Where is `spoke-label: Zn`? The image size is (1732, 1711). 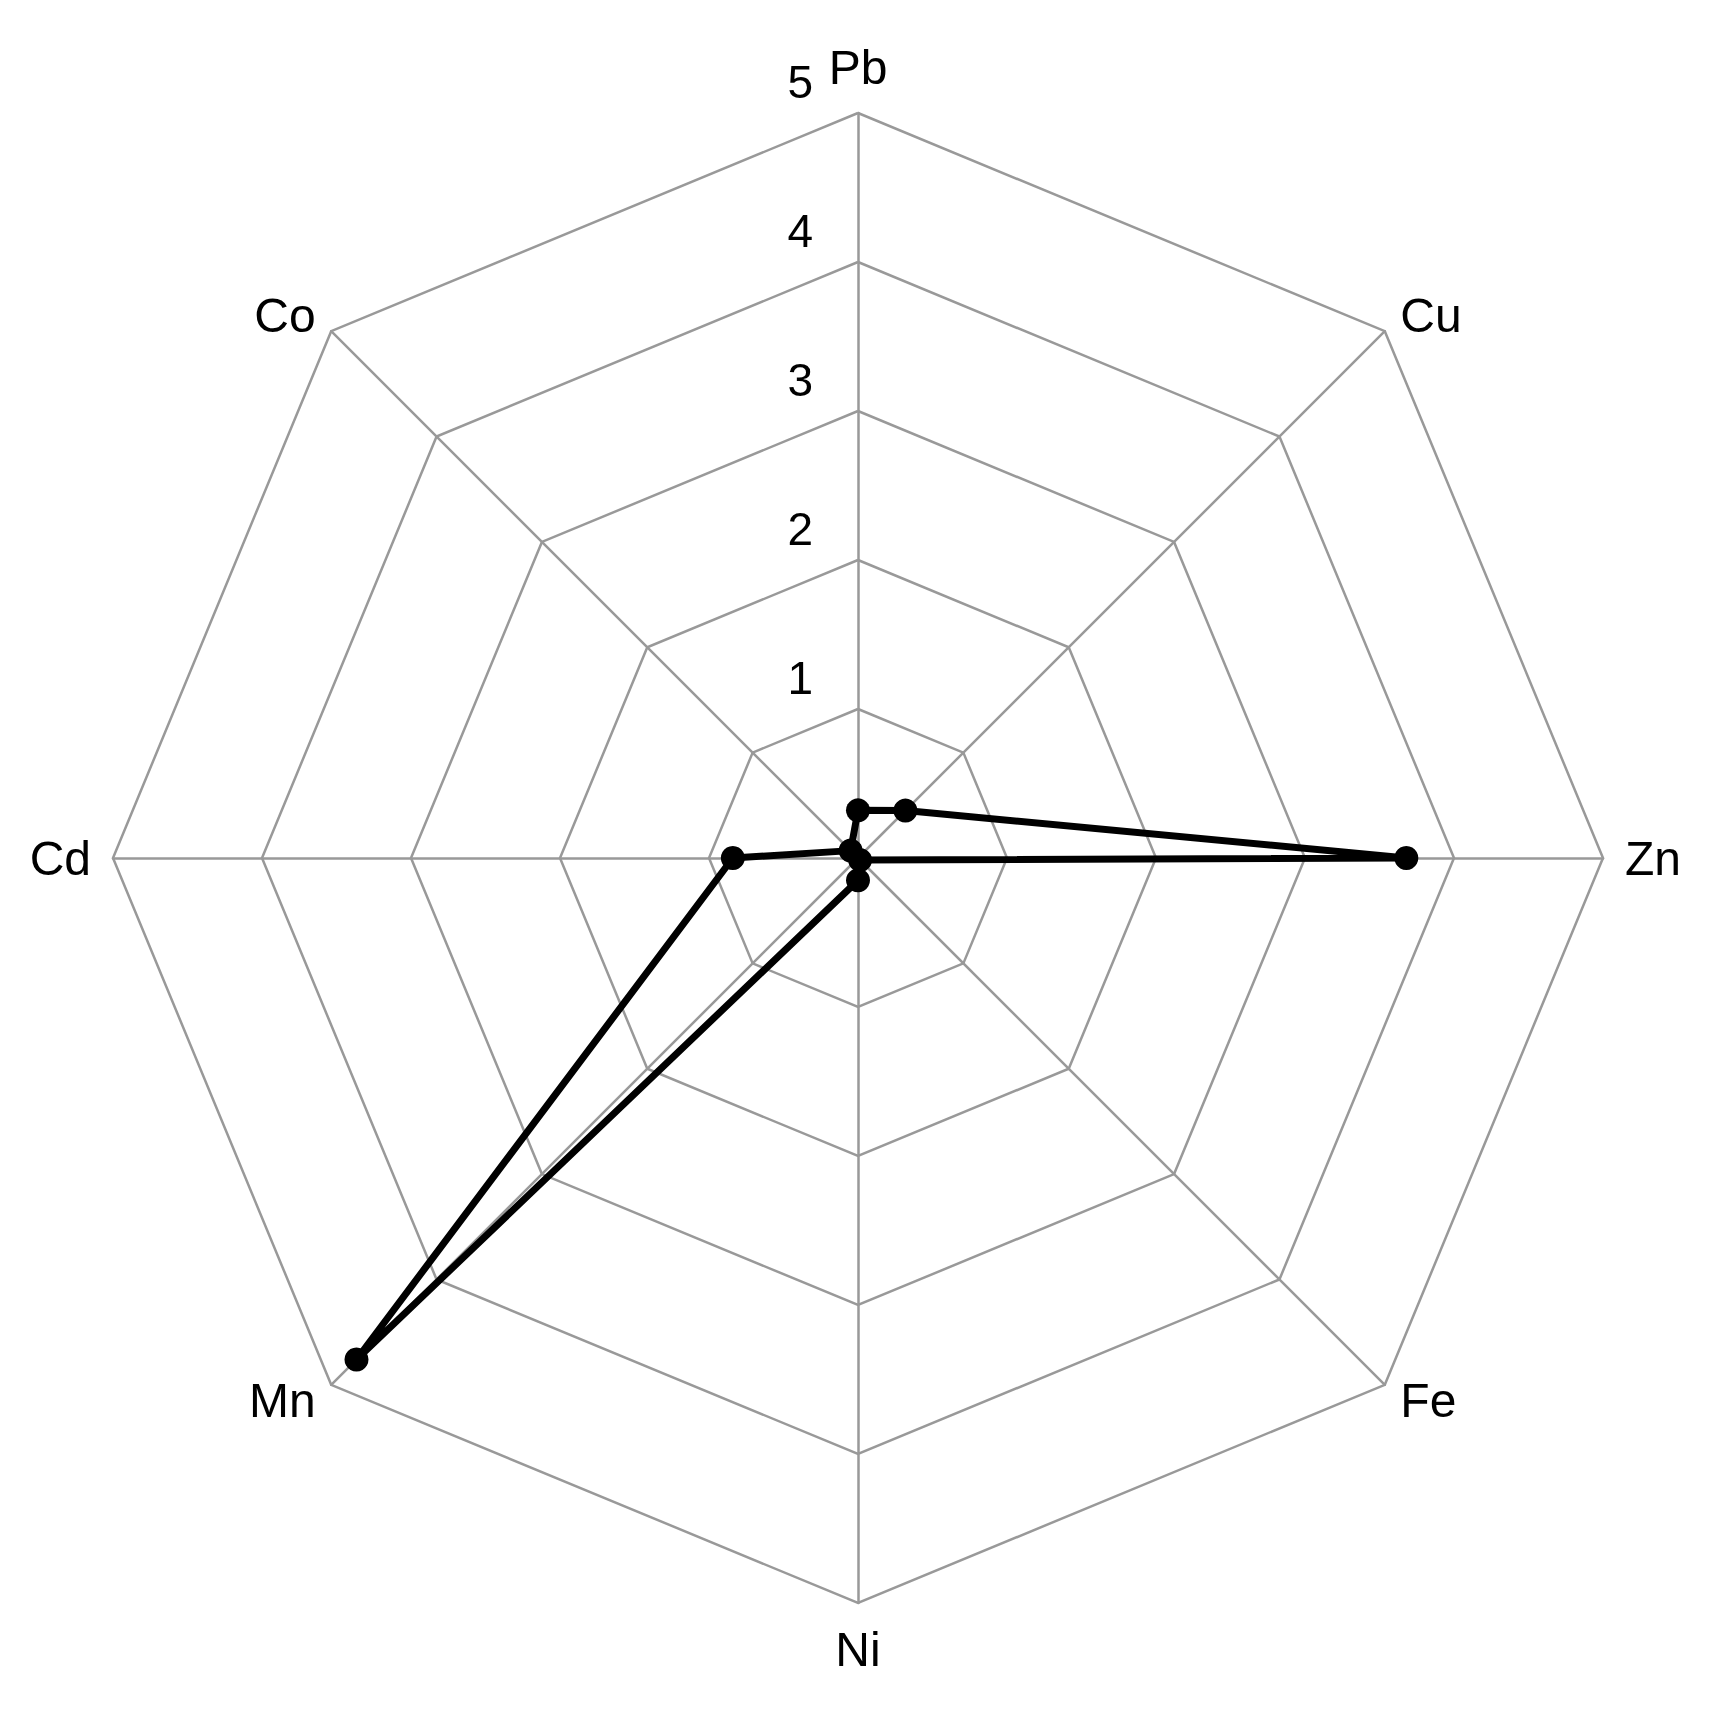
spoke-label: Zn is located at coordinates (1653, 858).